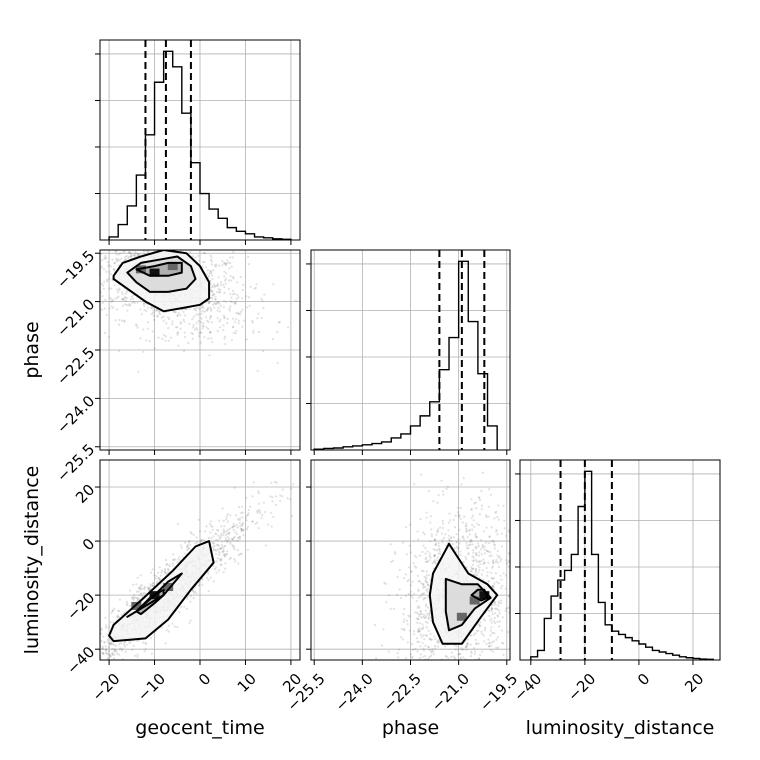 Image resolution: width=760 pixels, height=760 pixels. What do you see at coordinates (150, 602) in the screenshot?
I see `contour-line` at bounding box center [150, 602].